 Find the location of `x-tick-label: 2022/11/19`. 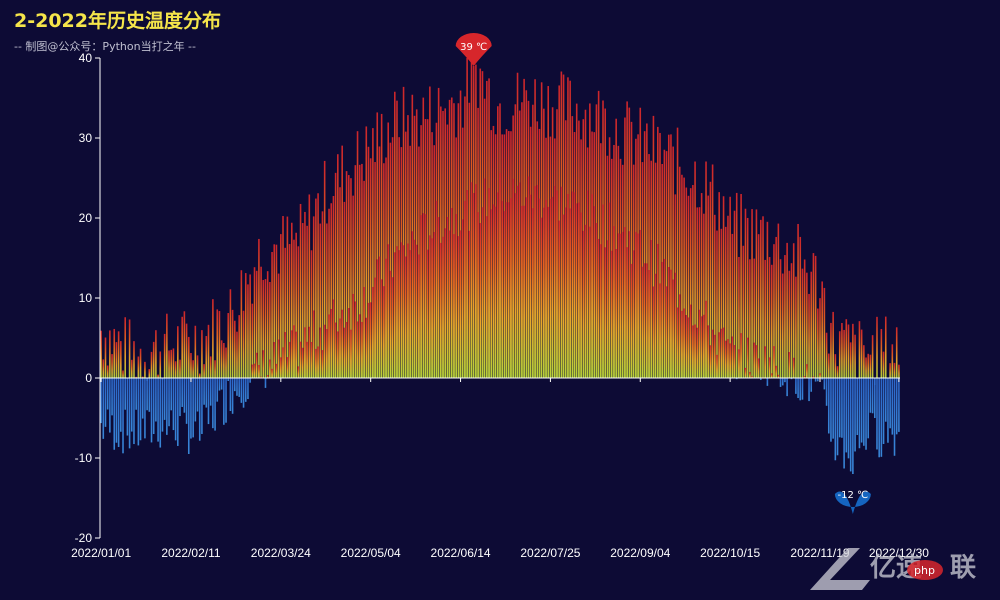

x-tick-label: 2022/11/19 is located at coordinates (819, 553).